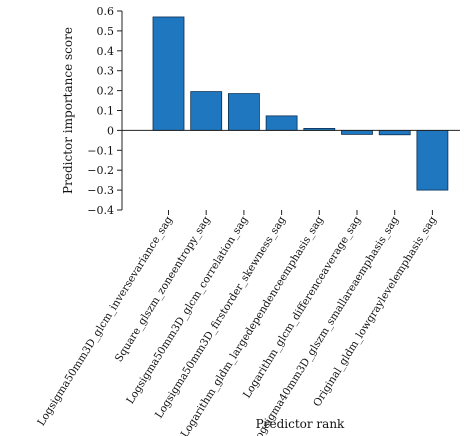 This screenshot has height=436, width=474. I want to click on y-tick-label: 0.1, so click(106, 111).